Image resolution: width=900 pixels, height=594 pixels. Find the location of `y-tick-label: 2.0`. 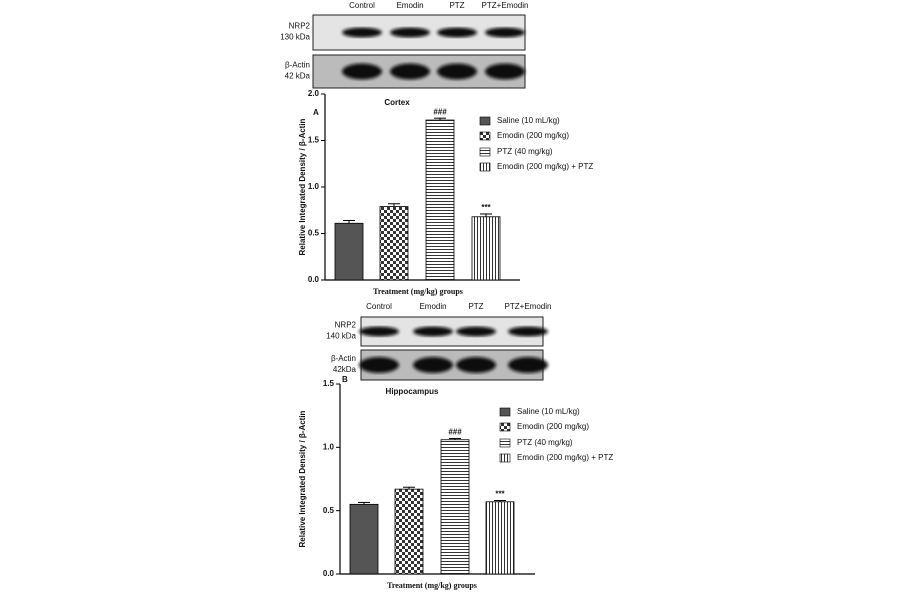

y-tick-label: 2.0 is located at coordinates (314, 93).